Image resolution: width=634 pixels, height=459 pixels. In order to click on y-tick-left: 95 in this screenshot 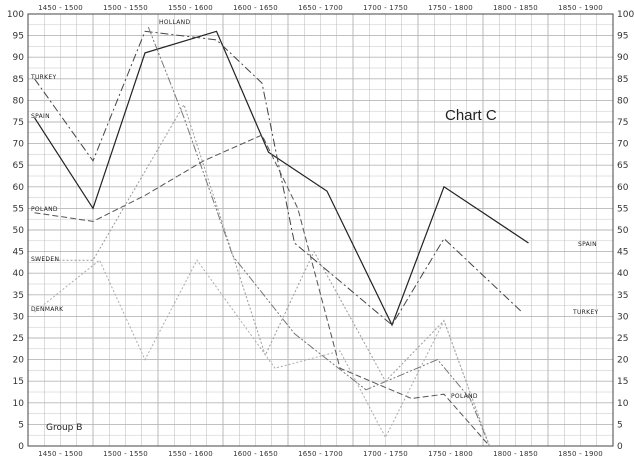, I will do `click(18, 37)`.